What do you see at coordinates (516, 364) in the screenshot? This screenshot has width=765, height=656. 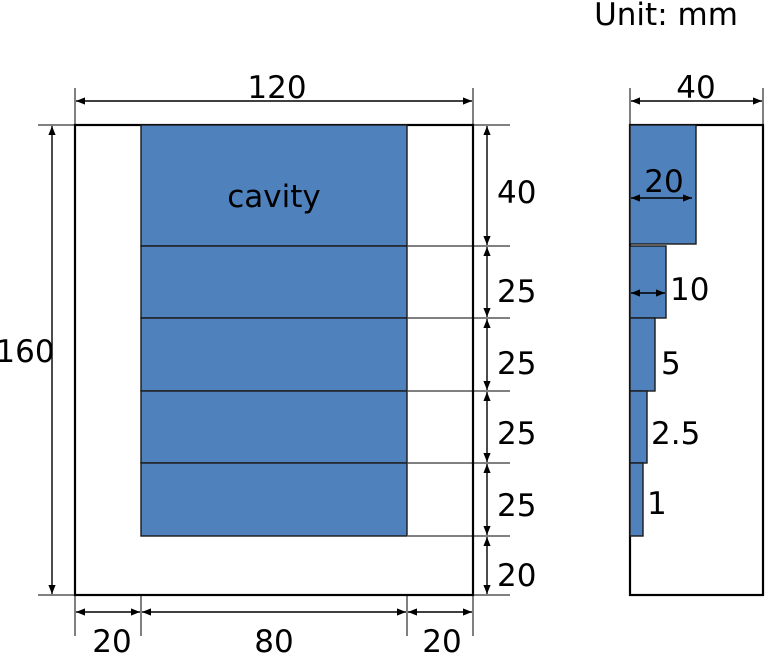 I see `right-dim-label-3: 25` at bounding box center [516, 364].